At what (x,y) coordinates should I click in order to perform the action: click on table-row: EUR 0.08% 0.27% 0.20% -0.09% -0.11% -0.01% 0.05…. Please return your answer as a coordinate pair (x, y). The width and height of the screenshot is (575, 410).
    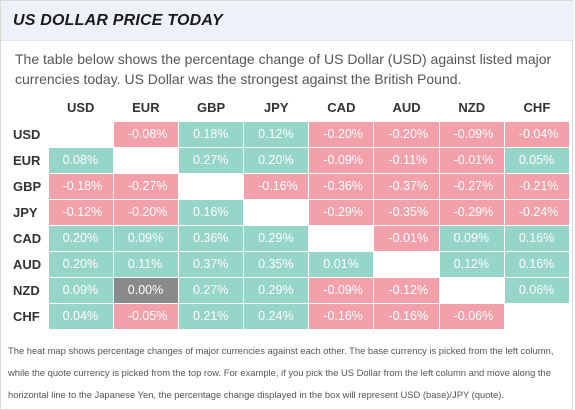
    Looking at the image, I should click on (287, 160).